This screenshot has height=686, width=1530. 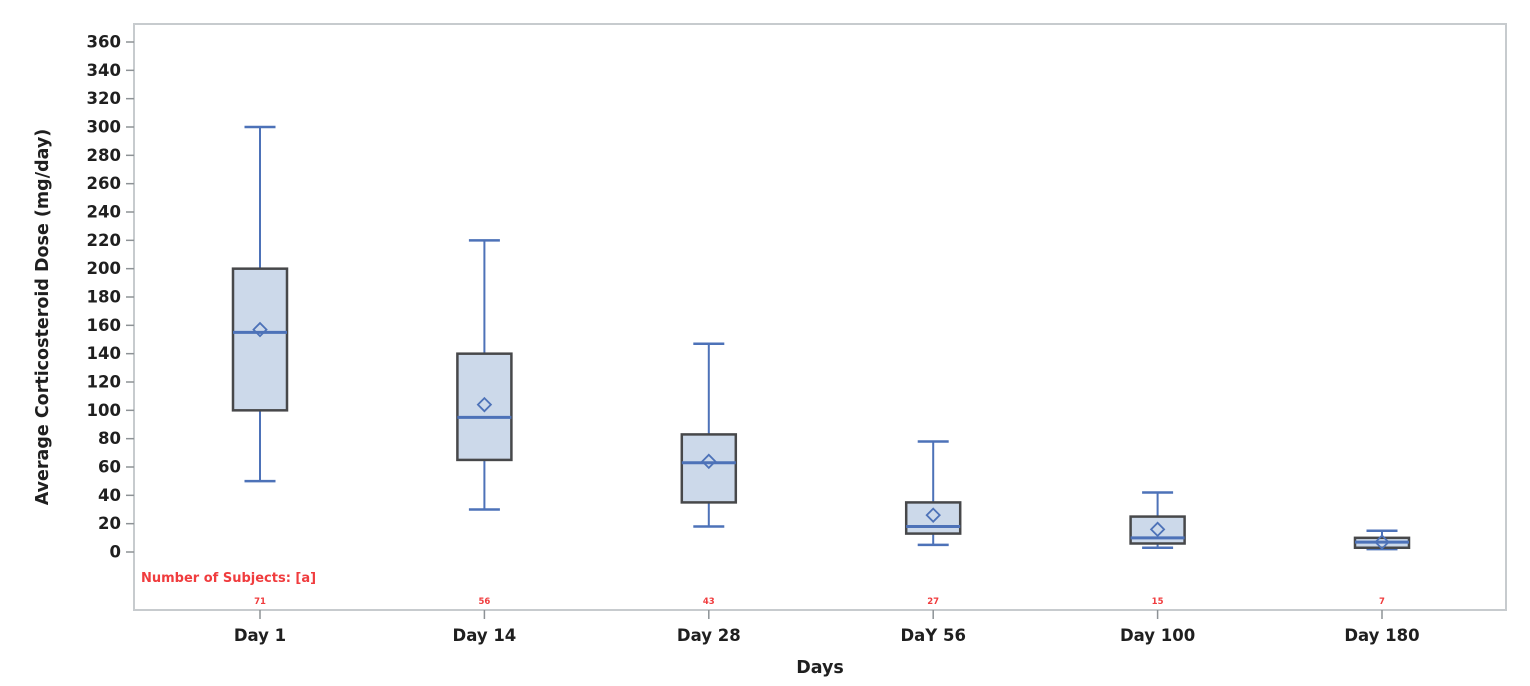 What do you see at coordinates (1158, 602) in the screenshot?
I see `subject-count: 15` at bounding box center [1158, 602].